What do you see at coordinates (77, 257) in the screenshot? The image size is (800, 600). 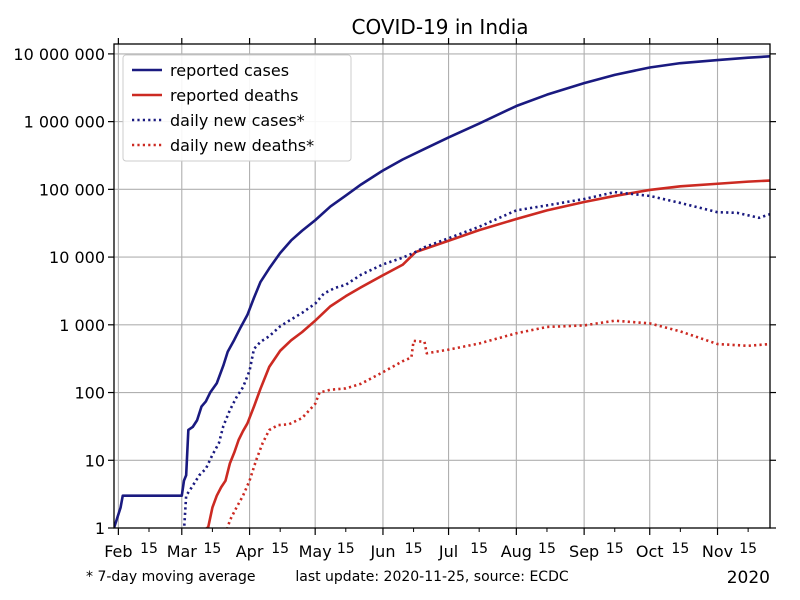 I see `y-tick-label: 10 000` at bounding box center [77, 257].